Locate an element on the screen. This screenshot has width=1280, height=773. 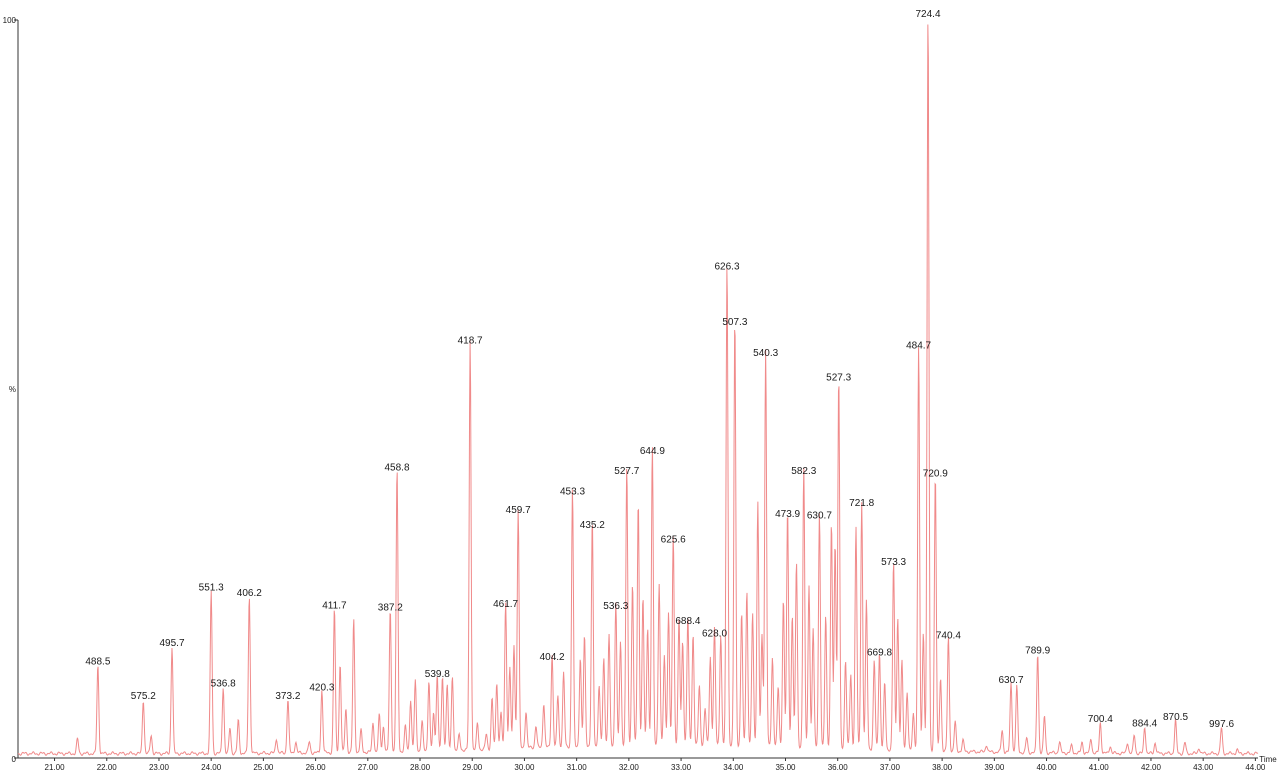
peak-label: 527.7 is located at coordinates (626, 471).